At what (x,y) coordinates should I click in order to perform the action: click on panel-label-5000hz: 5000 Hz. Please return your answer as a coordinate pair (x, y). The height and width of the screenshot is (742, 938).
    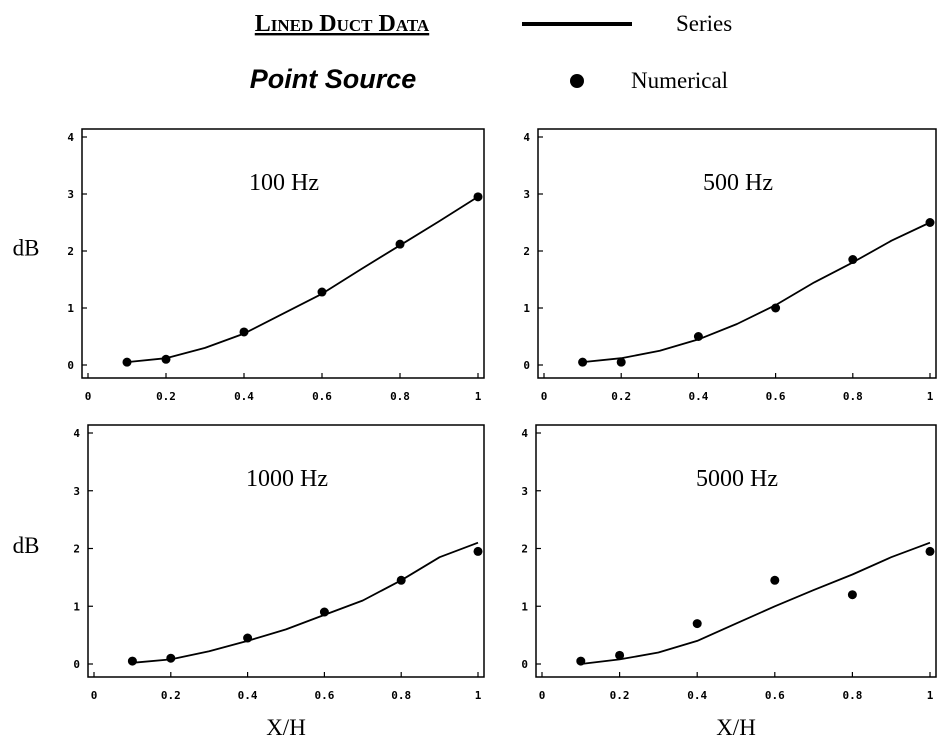
    Looking at the image, I should click on (737, 479).